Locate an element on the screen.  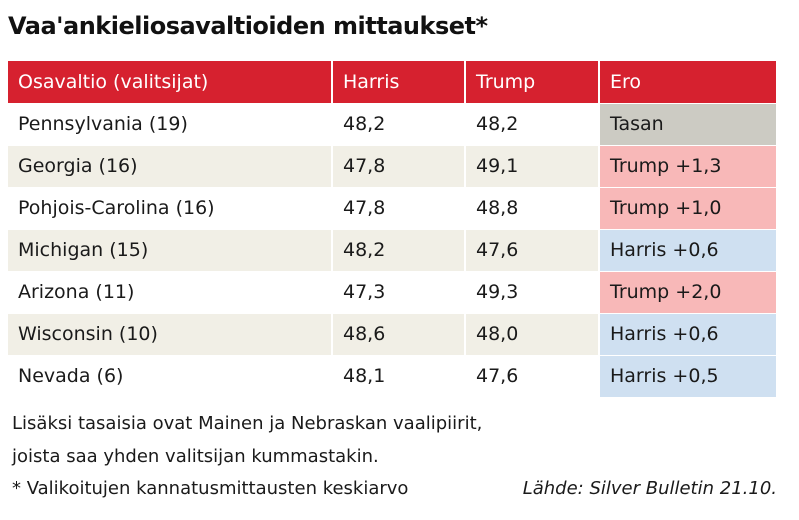
table-row: Nevada (6) 48,1 47,6 Harris +0,5 is located at coordinates (392, 375).